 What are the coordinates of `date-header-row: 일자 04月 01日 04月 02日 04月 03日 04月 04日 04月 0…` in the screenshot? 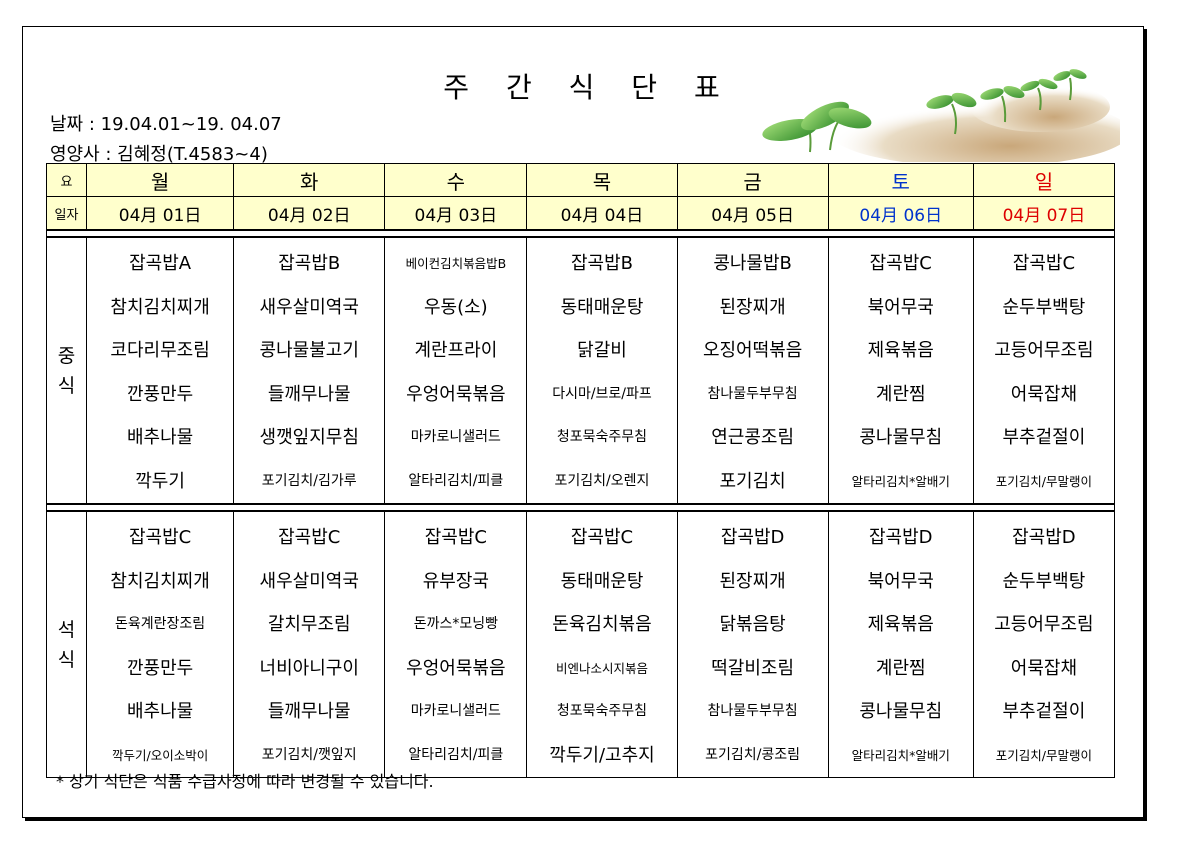 It's located at (580, 213).